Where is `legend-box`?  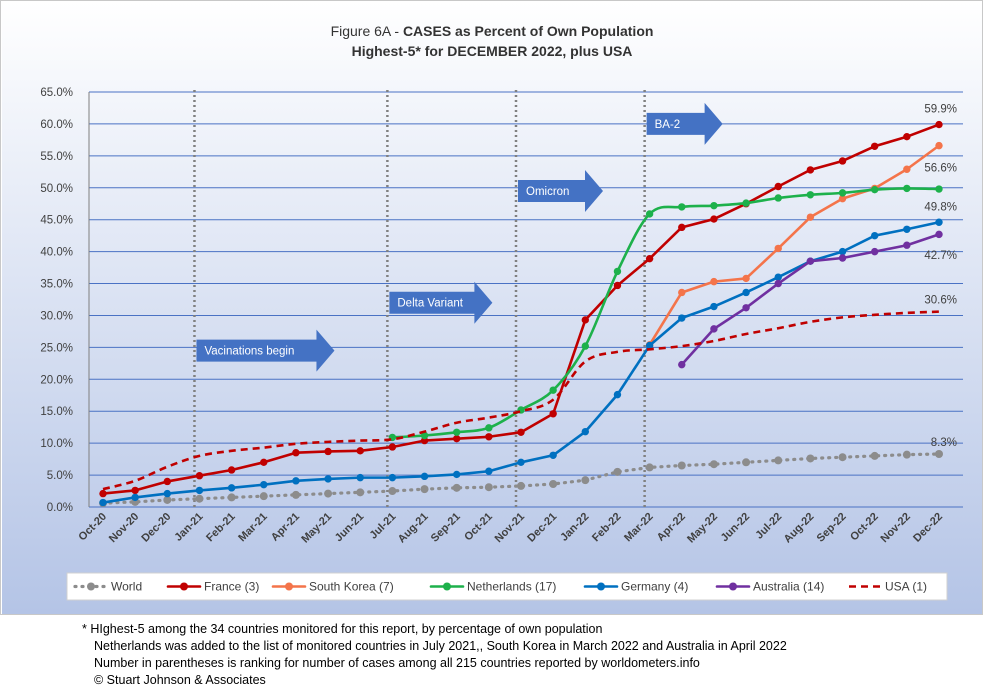 legend-box is located at coordinates (507, 586).